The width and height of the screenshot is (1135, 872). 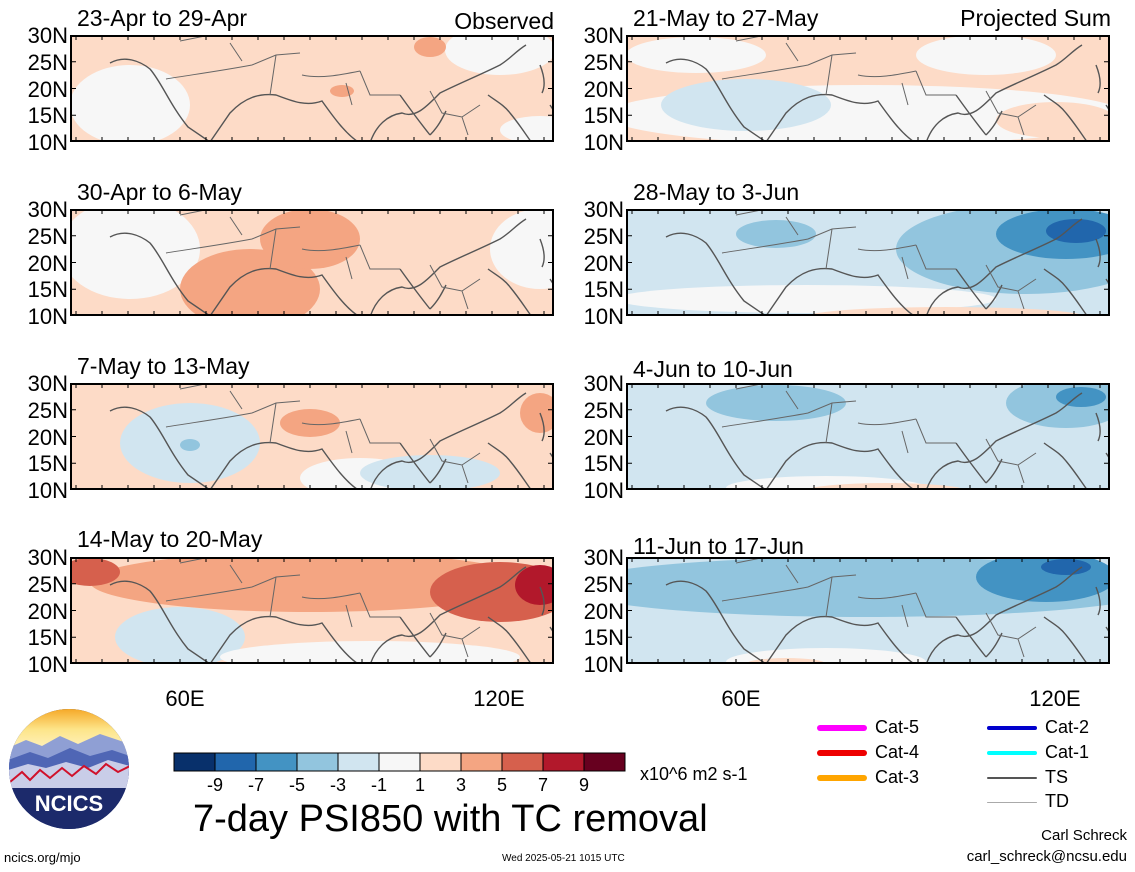 I want to click on panel-title-6: 4-Jun to 10-Jun, so click(x=713, y=369).